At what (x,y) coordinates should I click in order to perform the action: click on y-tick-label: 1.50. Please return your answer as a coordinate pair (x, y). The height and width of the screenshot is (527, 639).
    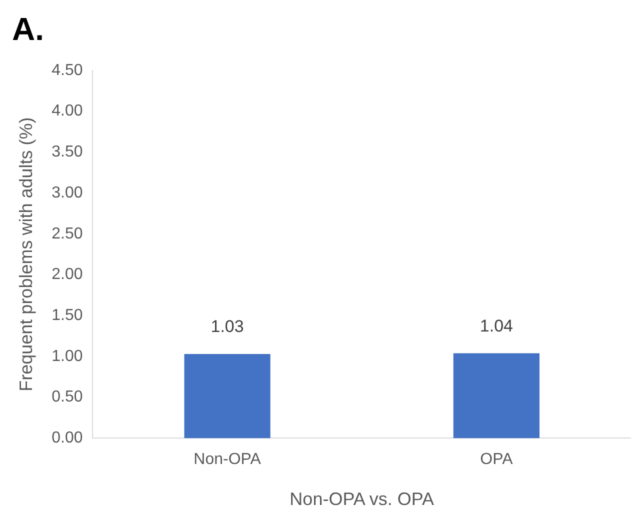
    Looking at the image, I should click on (67, 315).